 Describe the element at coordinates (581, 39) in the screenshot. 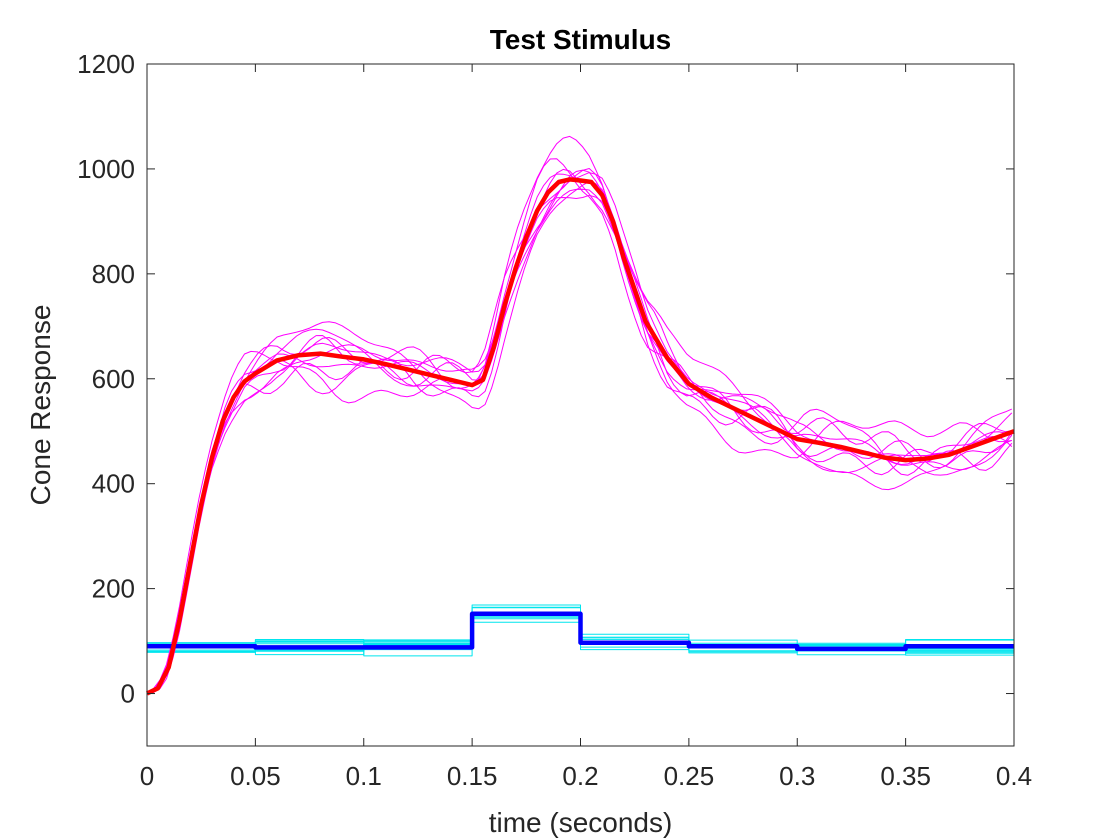

I see `chart-title: Test Stimulus` at that location.